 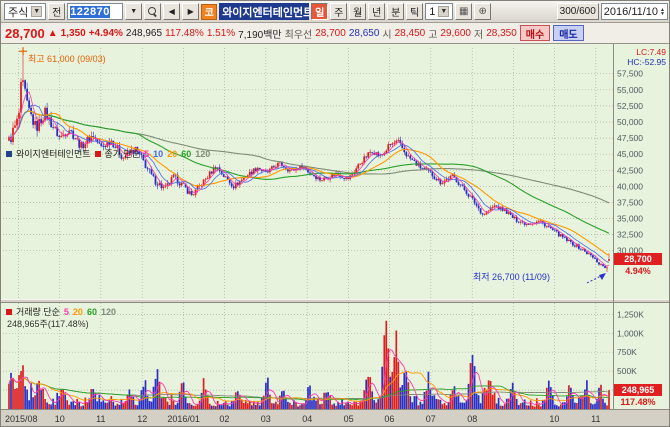 What do you see at coordinates (415, 11) in the screenshot?
I see `period-tick-button: 틱` at bounding box center [415, 11].